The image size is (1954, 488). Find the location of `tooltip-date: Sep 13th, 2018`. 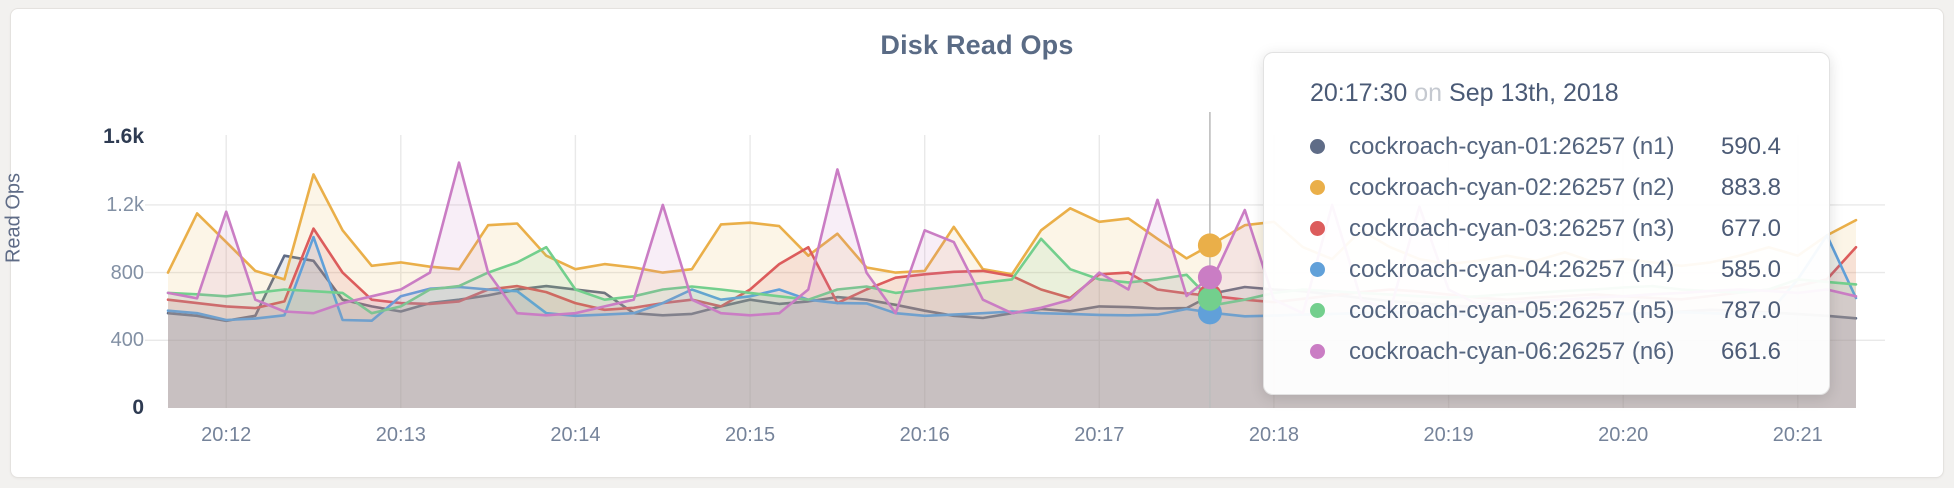

tooltip-date: Sep 13th, 2018 is located at coordinates (1534, 93).